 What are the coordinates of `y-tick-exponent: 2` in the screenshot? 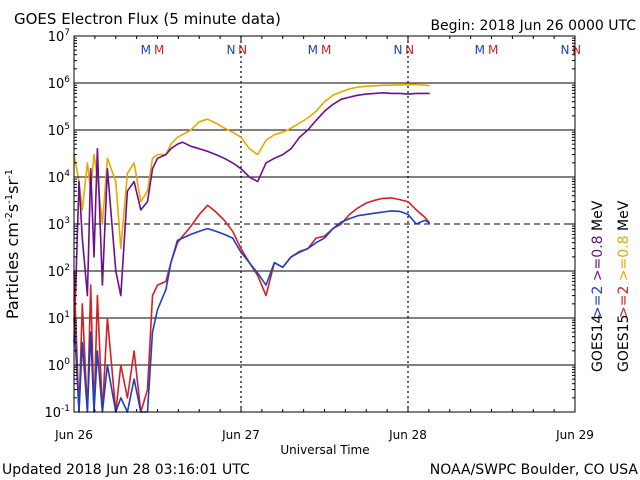 It's located at (67, 268).